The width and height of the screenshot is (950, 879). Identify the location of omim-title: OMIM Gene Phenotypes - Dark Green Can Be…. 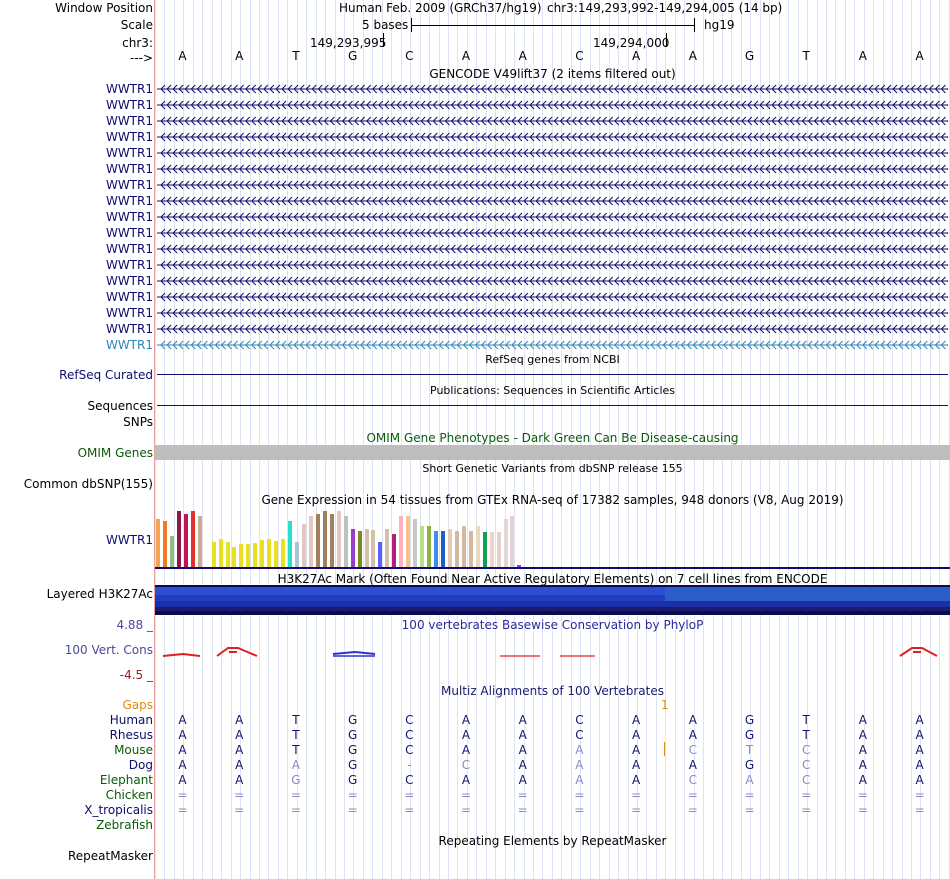
(552, 438).